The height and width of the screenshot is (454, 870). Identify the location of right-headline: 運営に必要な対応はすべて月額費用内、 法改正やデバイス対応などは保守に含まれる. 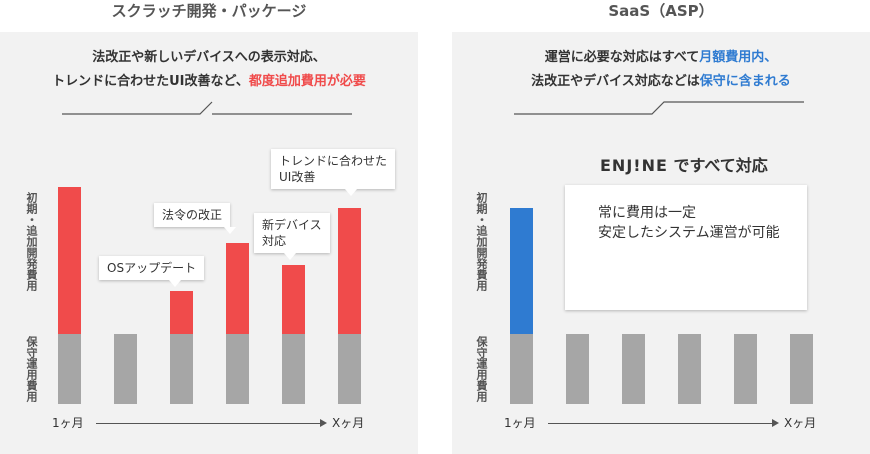
(661, 70).